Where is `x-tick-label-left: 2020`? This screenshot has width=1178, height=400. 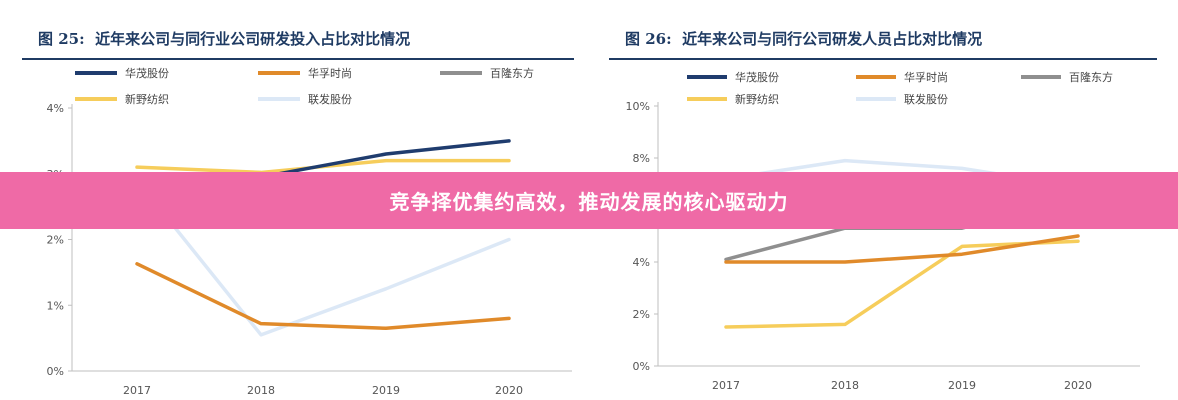
x-tick-label-left: 2020 is located at coordinates (509, 390).